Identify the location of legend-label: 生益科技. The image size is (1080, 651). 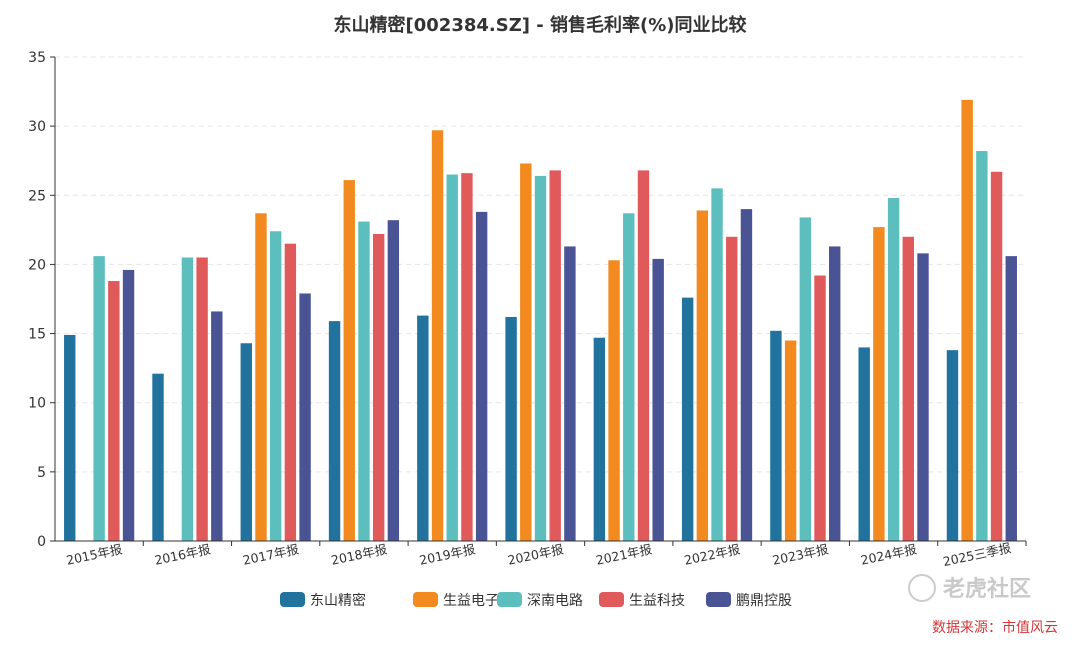
(657, 601).